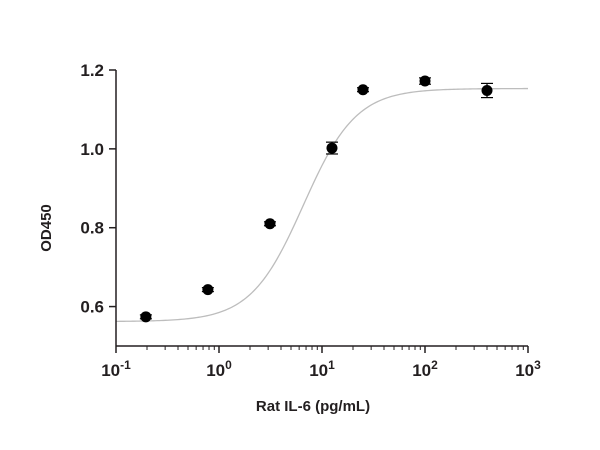 This screenshot has height=450, width=600. I want to click on x-tick-exponent: 2, so click(434, 365).